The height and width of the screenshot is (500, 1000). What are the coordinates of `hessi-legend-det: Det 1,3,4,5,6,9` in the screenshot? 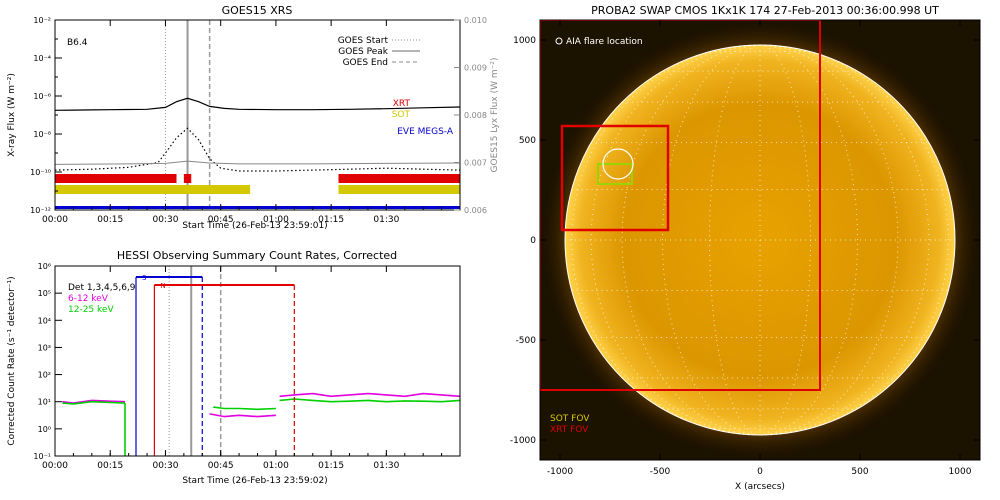 It's located at (102, 288).